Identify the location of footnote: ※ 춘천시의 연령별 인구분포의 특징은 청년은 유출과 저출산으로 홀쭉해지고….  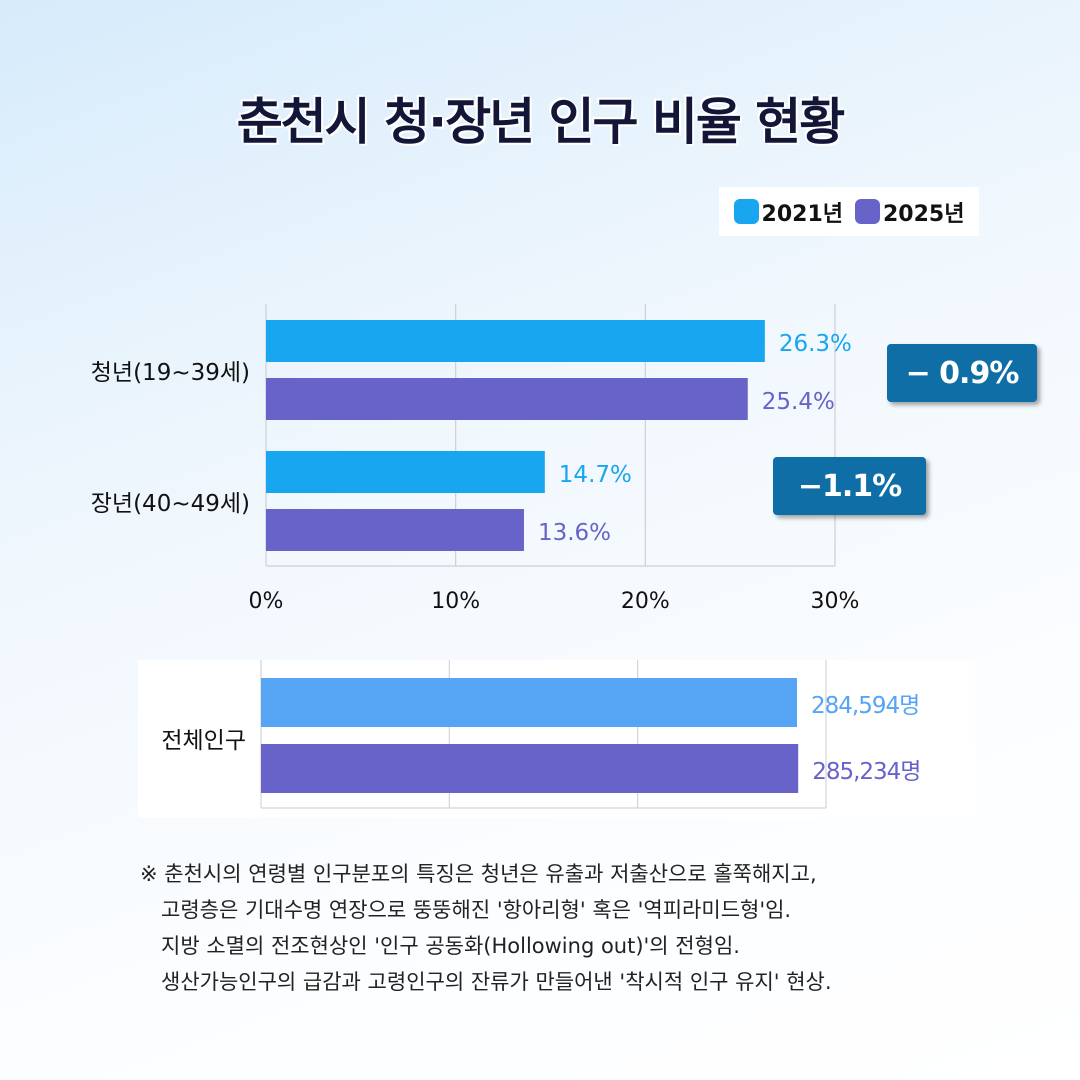
(486, 928).